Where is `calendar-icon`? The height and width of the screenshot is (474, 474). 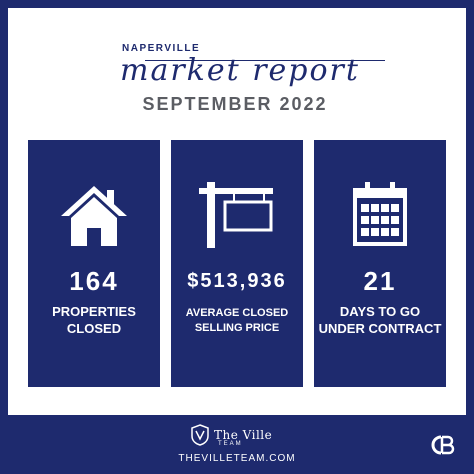 calendar-icon is located at coordinates (380, 215).